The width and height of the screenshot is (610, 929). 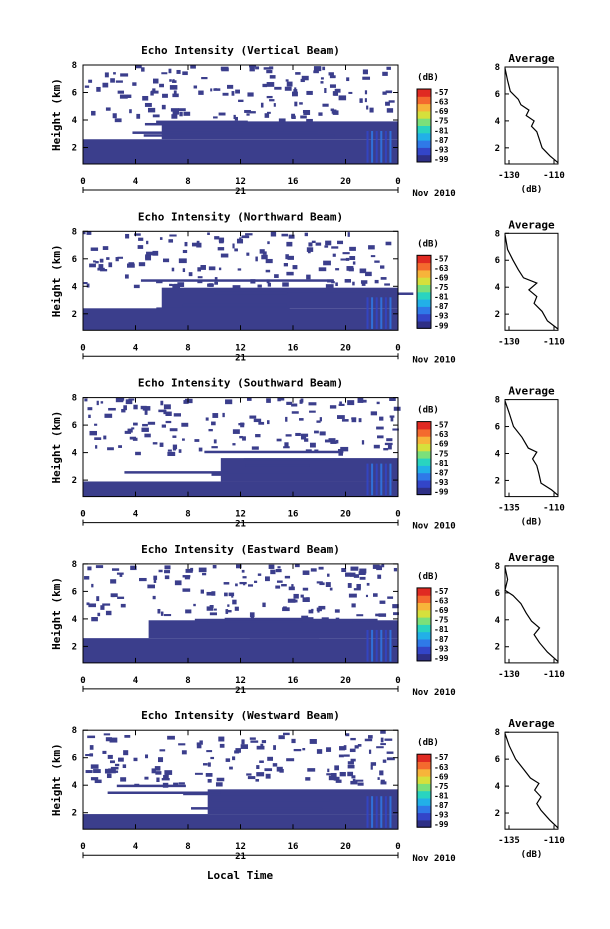 I want to click on y-tick-label: 4, so click(x=75, y=786).